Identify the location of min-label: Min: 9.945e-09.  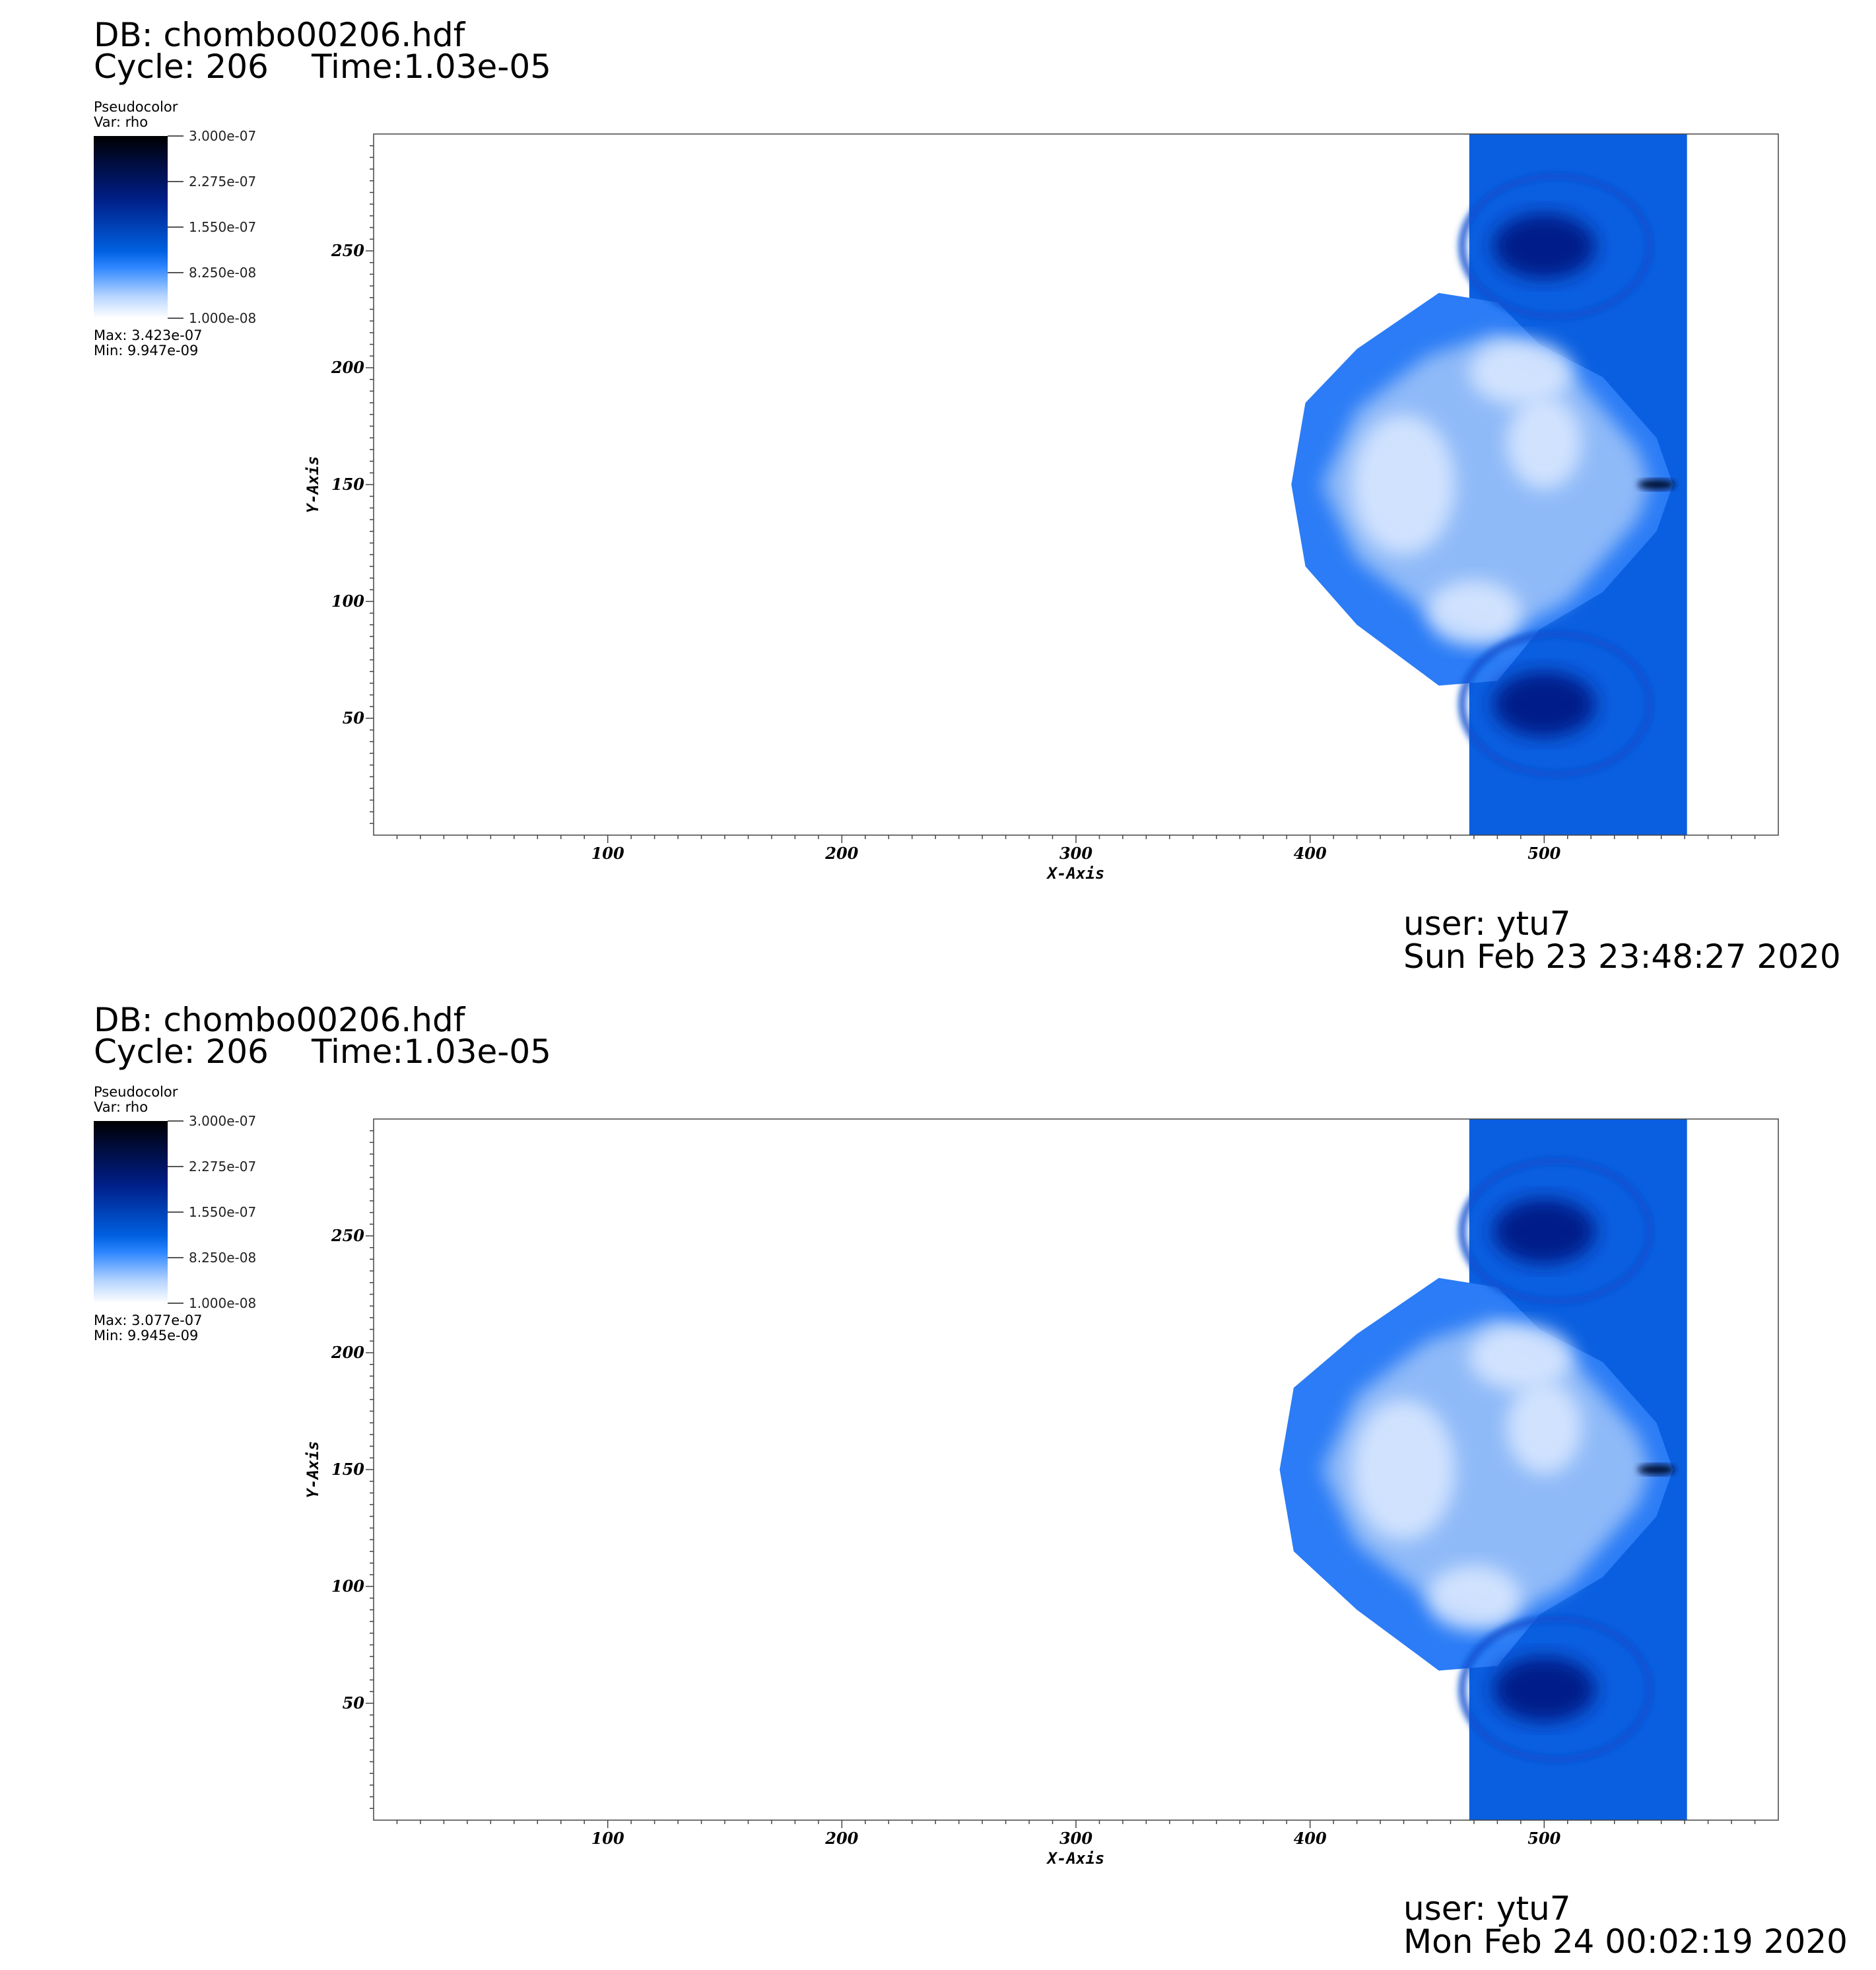
(146, 1335).